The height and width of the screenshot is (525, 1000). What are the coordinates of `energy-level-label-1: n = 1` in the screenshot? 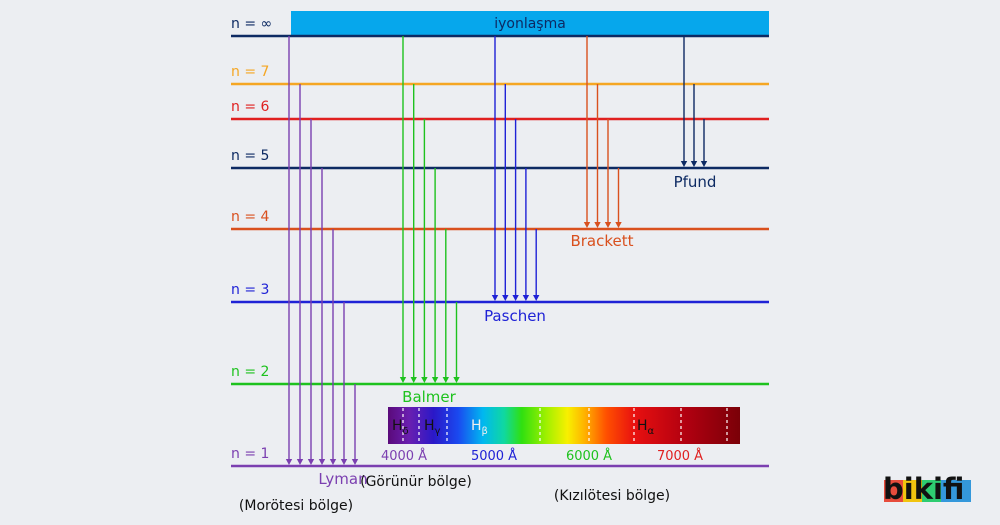 It's located at (250, 454).